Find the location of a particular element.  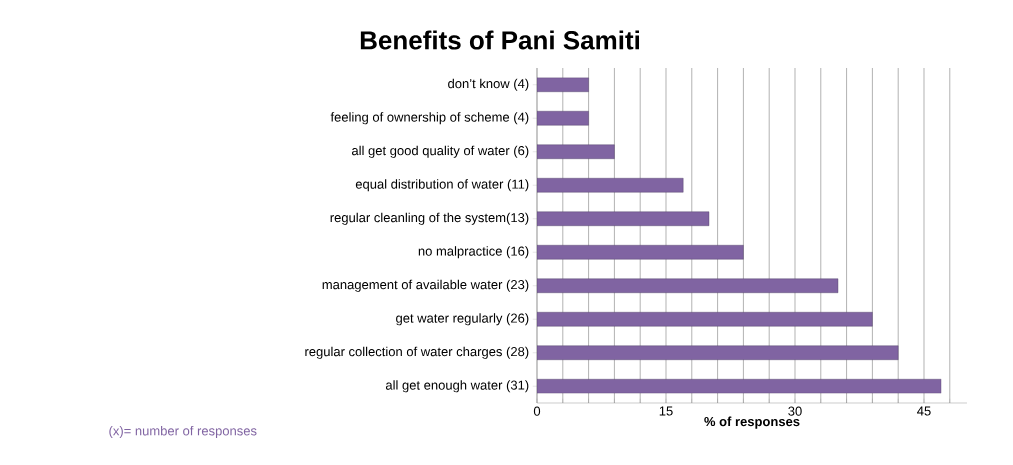

y-tick-label: management of available water (23) is located at coordinates (425, 285).